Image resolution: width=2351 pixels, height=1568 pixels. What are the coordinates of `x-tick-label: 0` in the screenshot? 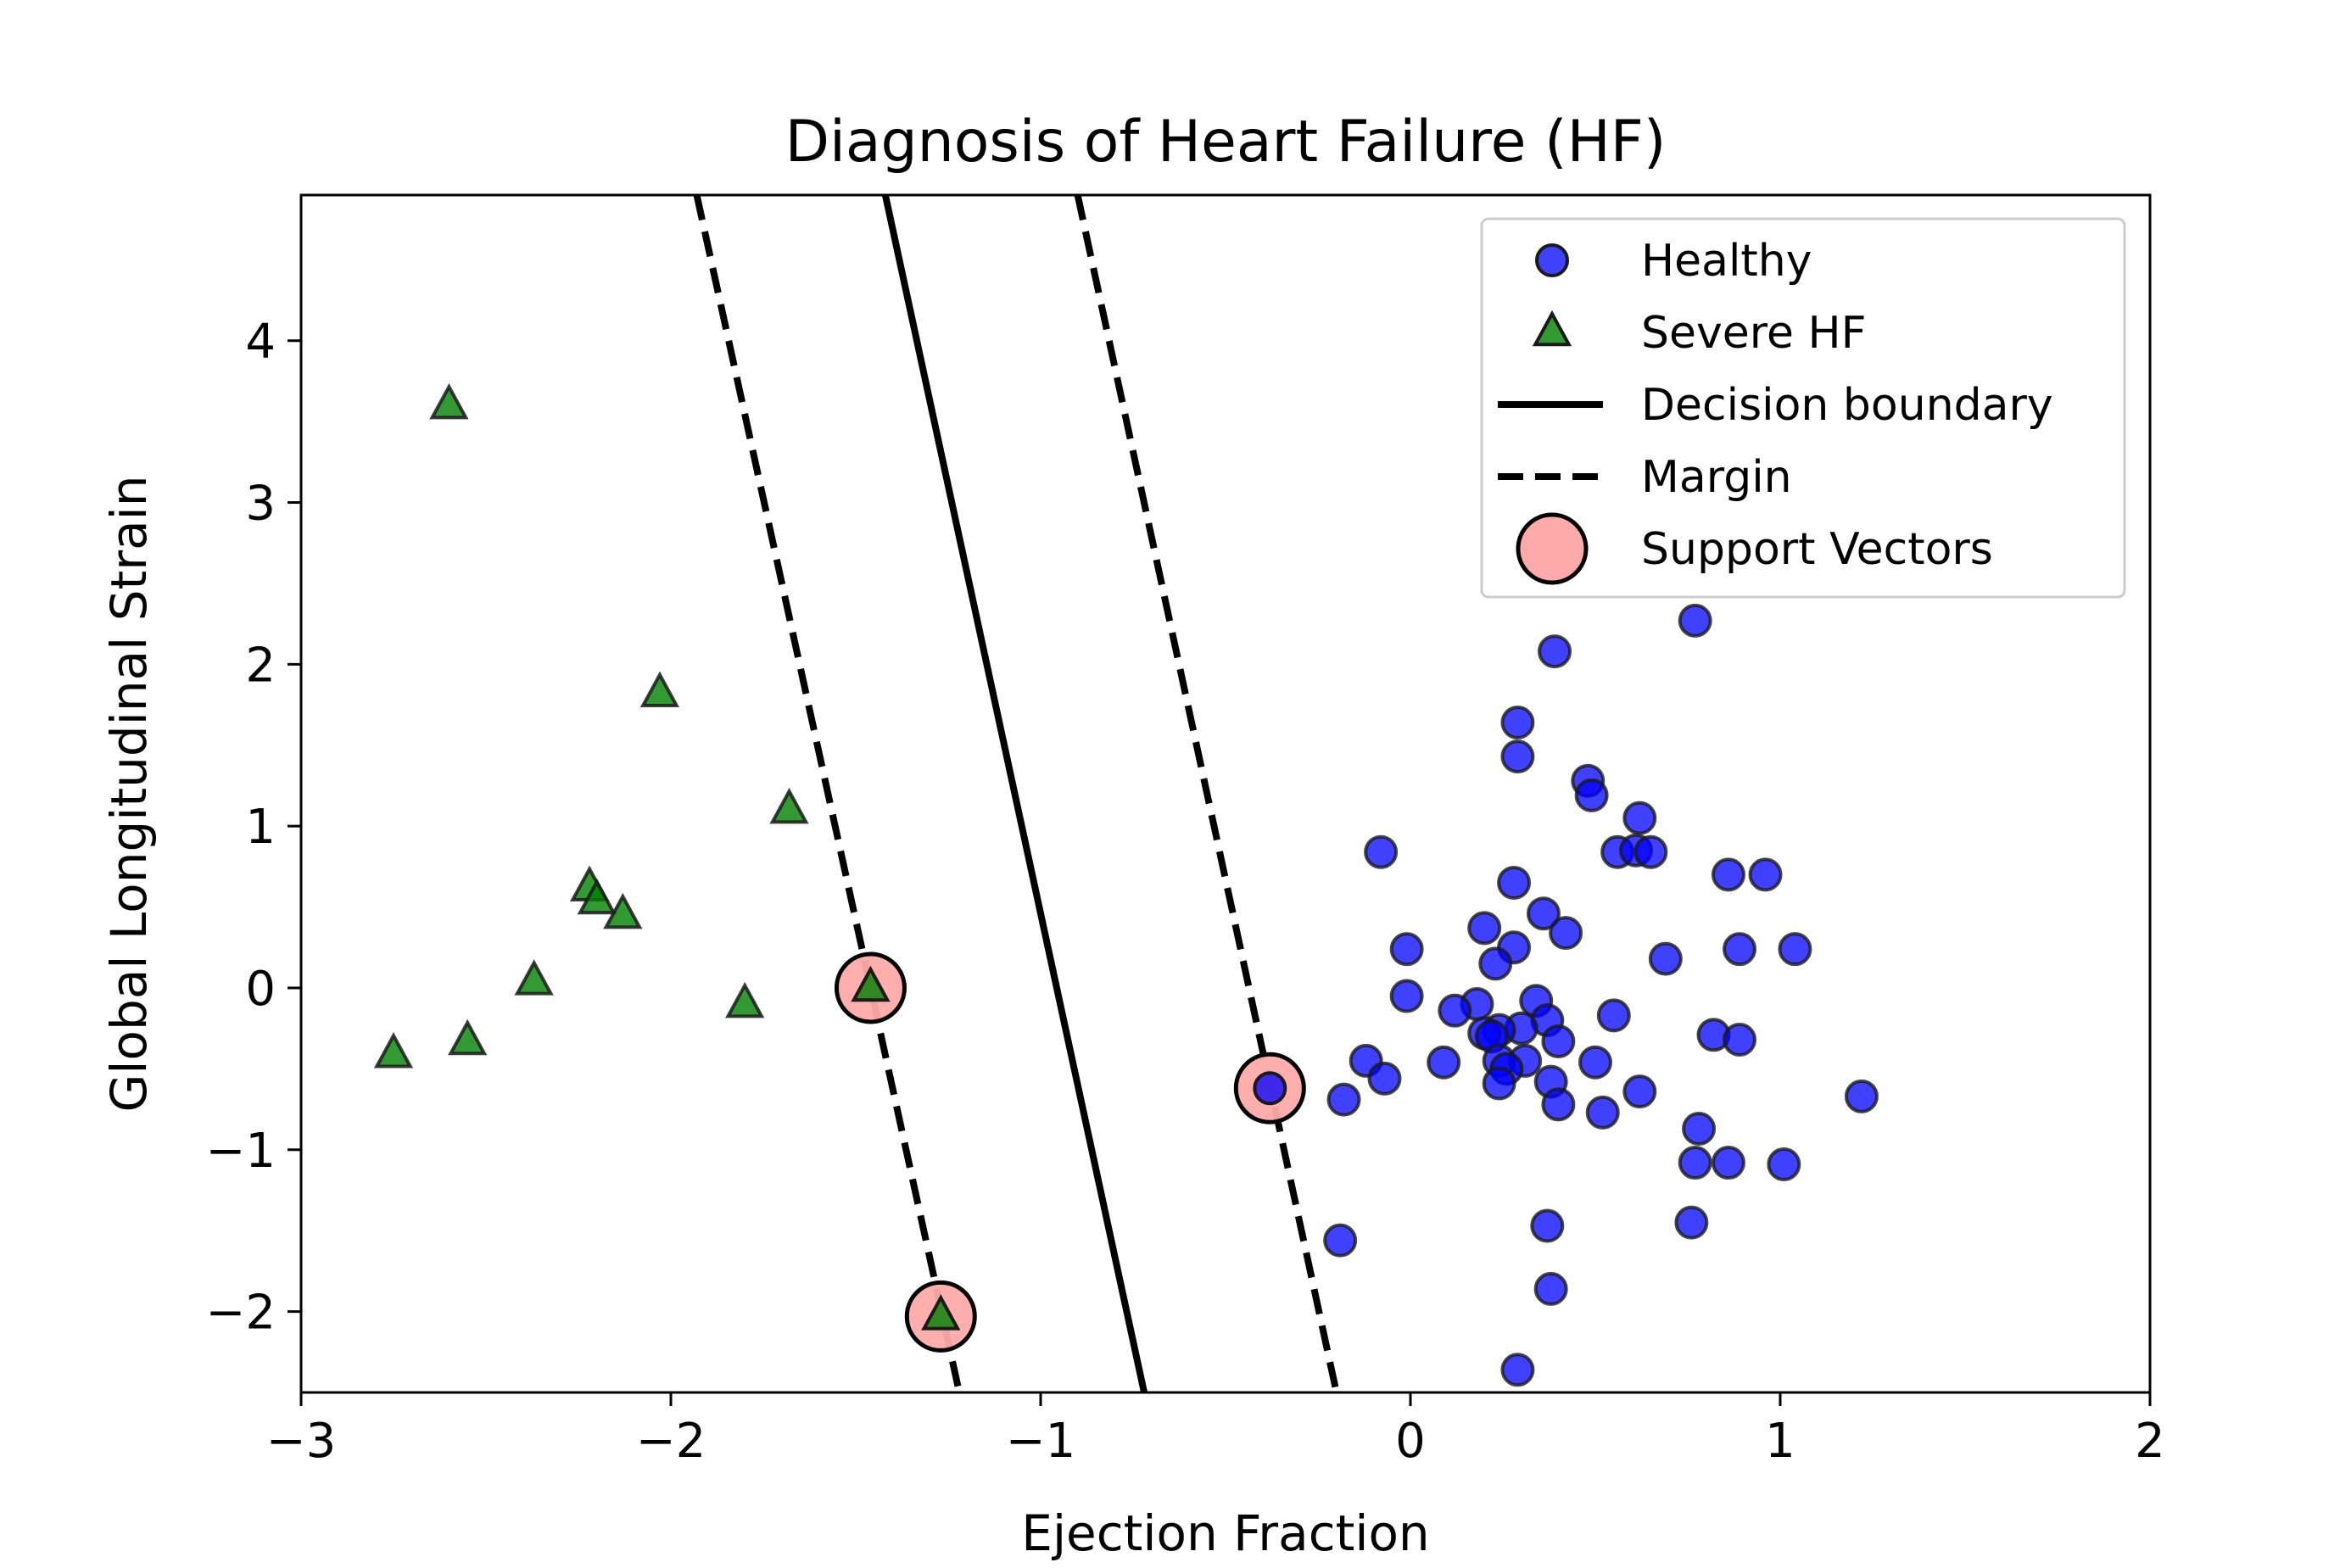 It's located at (1411, 1442).